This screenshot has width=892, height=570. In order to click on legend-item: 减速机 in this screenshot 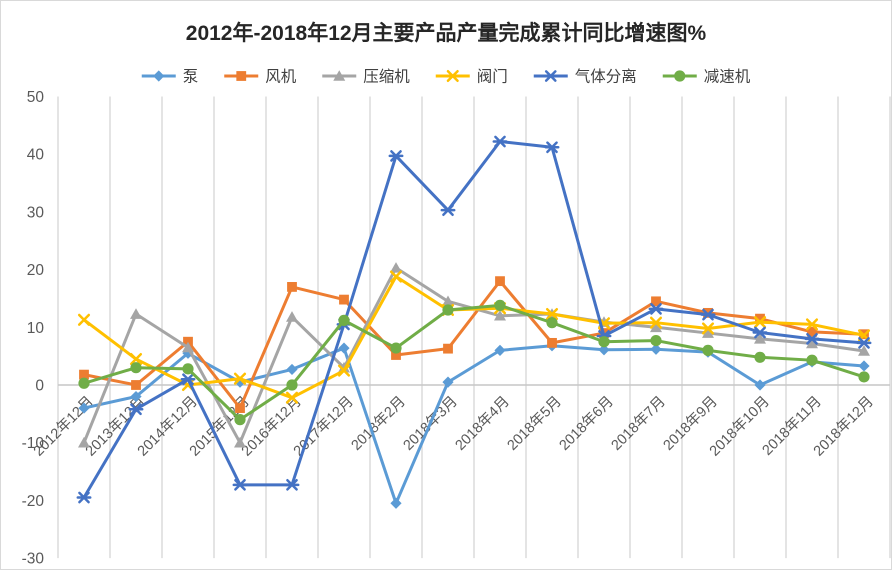, I will do `click(706, 77)`.